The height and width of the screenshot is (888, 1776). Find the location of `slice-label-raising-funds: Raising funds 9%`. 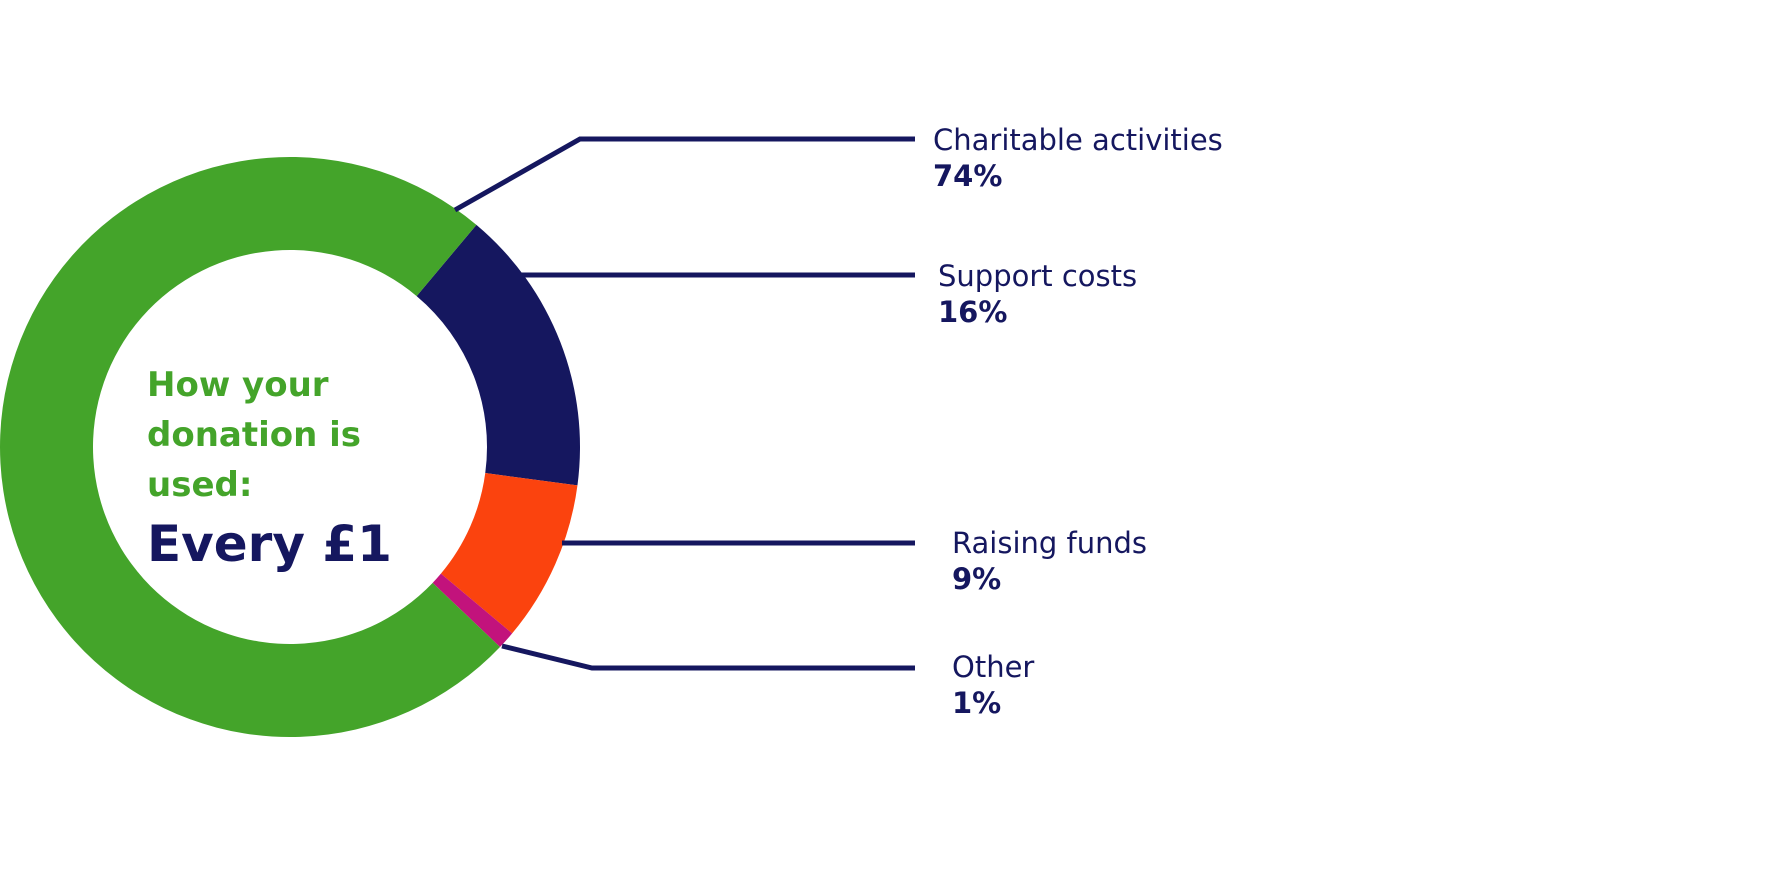

slice-label-raising-funds: Raising funds 9% is located at coordinates (1049, 561).